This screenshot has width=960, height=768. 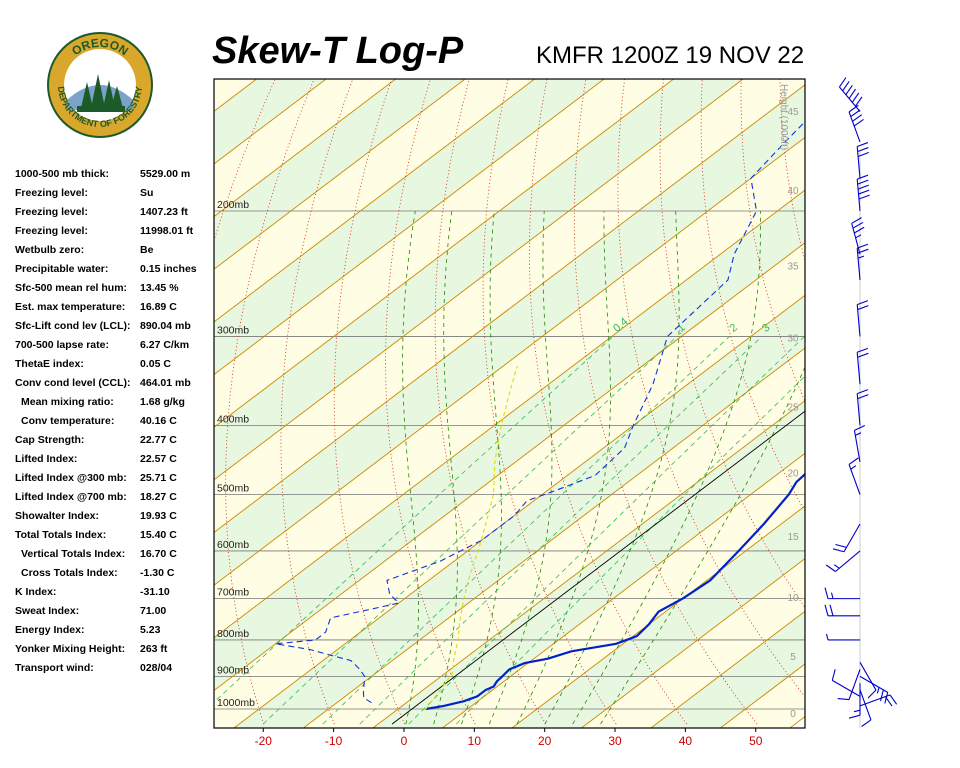 I want to click on index-value: -1.30 C, so click(x=157, y=573).